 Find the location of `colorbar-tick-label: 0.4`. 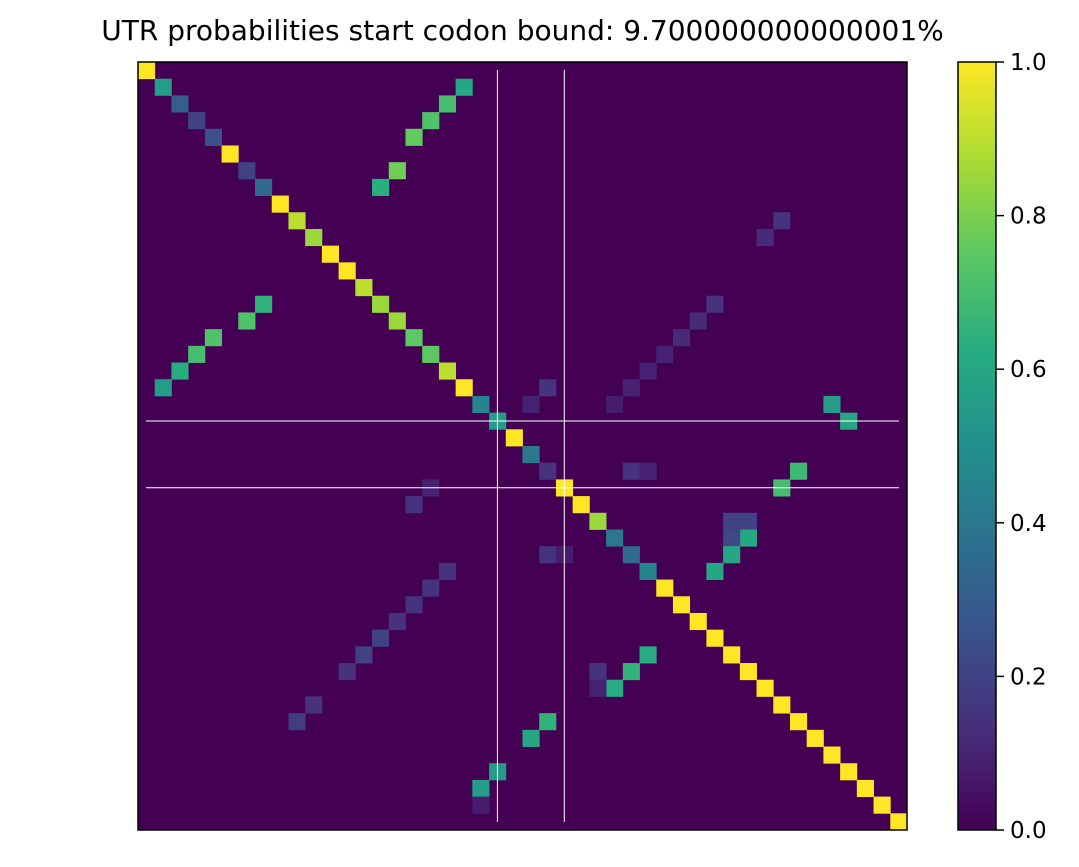

colorbar-tick-label: 0.4 is located at coordinates (1028, 524).